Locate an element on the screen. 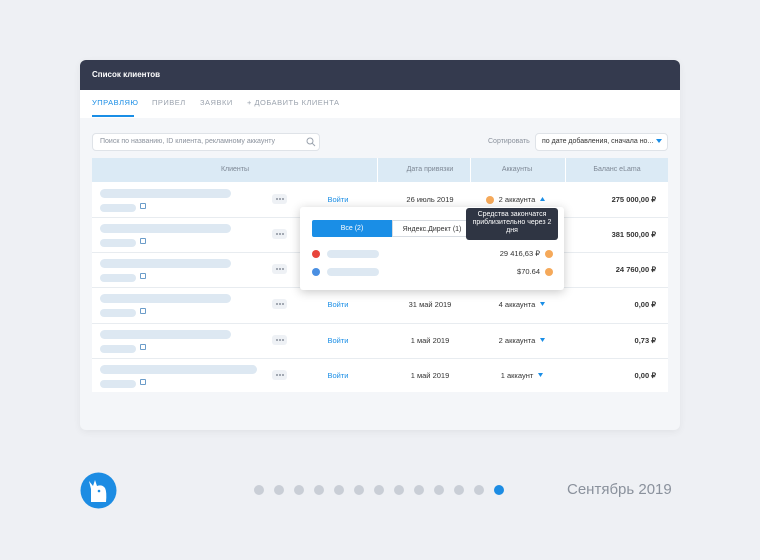 This screenshot has height=560, width=760. popup-tab: Яндекс.Директ (1) is located at coordinates (432, 228).